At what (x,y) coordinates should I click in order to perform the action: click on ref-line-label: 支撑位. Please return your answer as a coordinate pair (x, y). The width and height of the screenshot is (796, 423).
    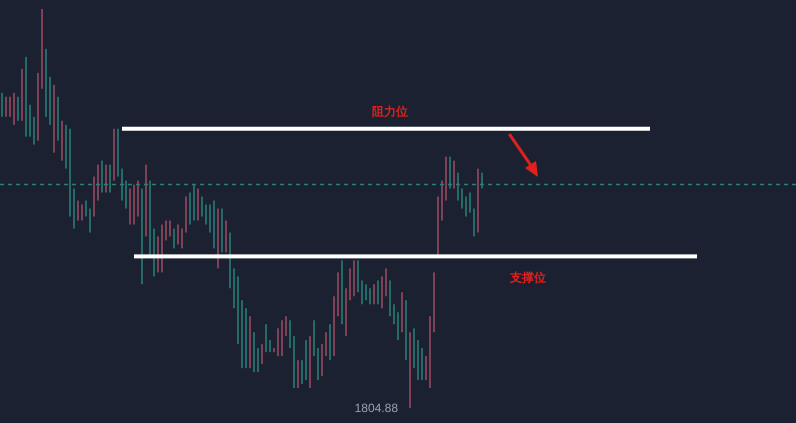
    Looking at the image, I should click on (527, 277).